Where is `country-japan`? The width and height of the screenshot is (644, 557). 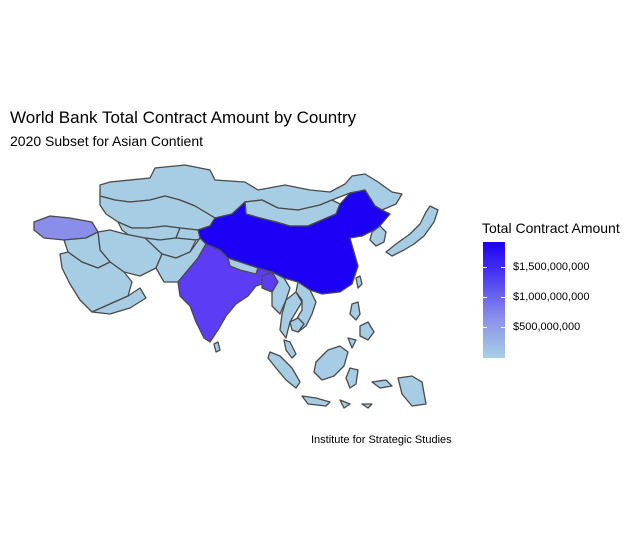 country-japan is located at coordinates (412, 231).